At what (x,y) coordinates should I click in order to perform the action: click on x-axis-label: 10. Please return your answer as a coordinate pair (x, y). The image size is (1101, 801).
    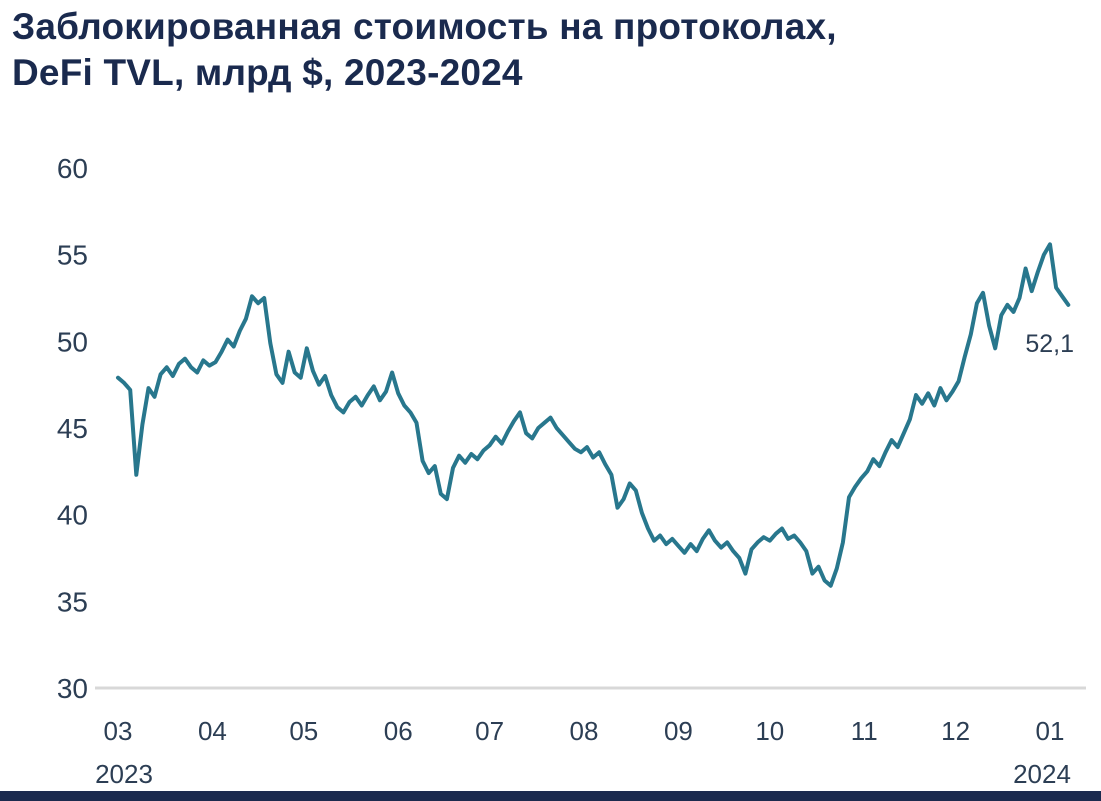
    Looking at the image, I should click on (769, 731).